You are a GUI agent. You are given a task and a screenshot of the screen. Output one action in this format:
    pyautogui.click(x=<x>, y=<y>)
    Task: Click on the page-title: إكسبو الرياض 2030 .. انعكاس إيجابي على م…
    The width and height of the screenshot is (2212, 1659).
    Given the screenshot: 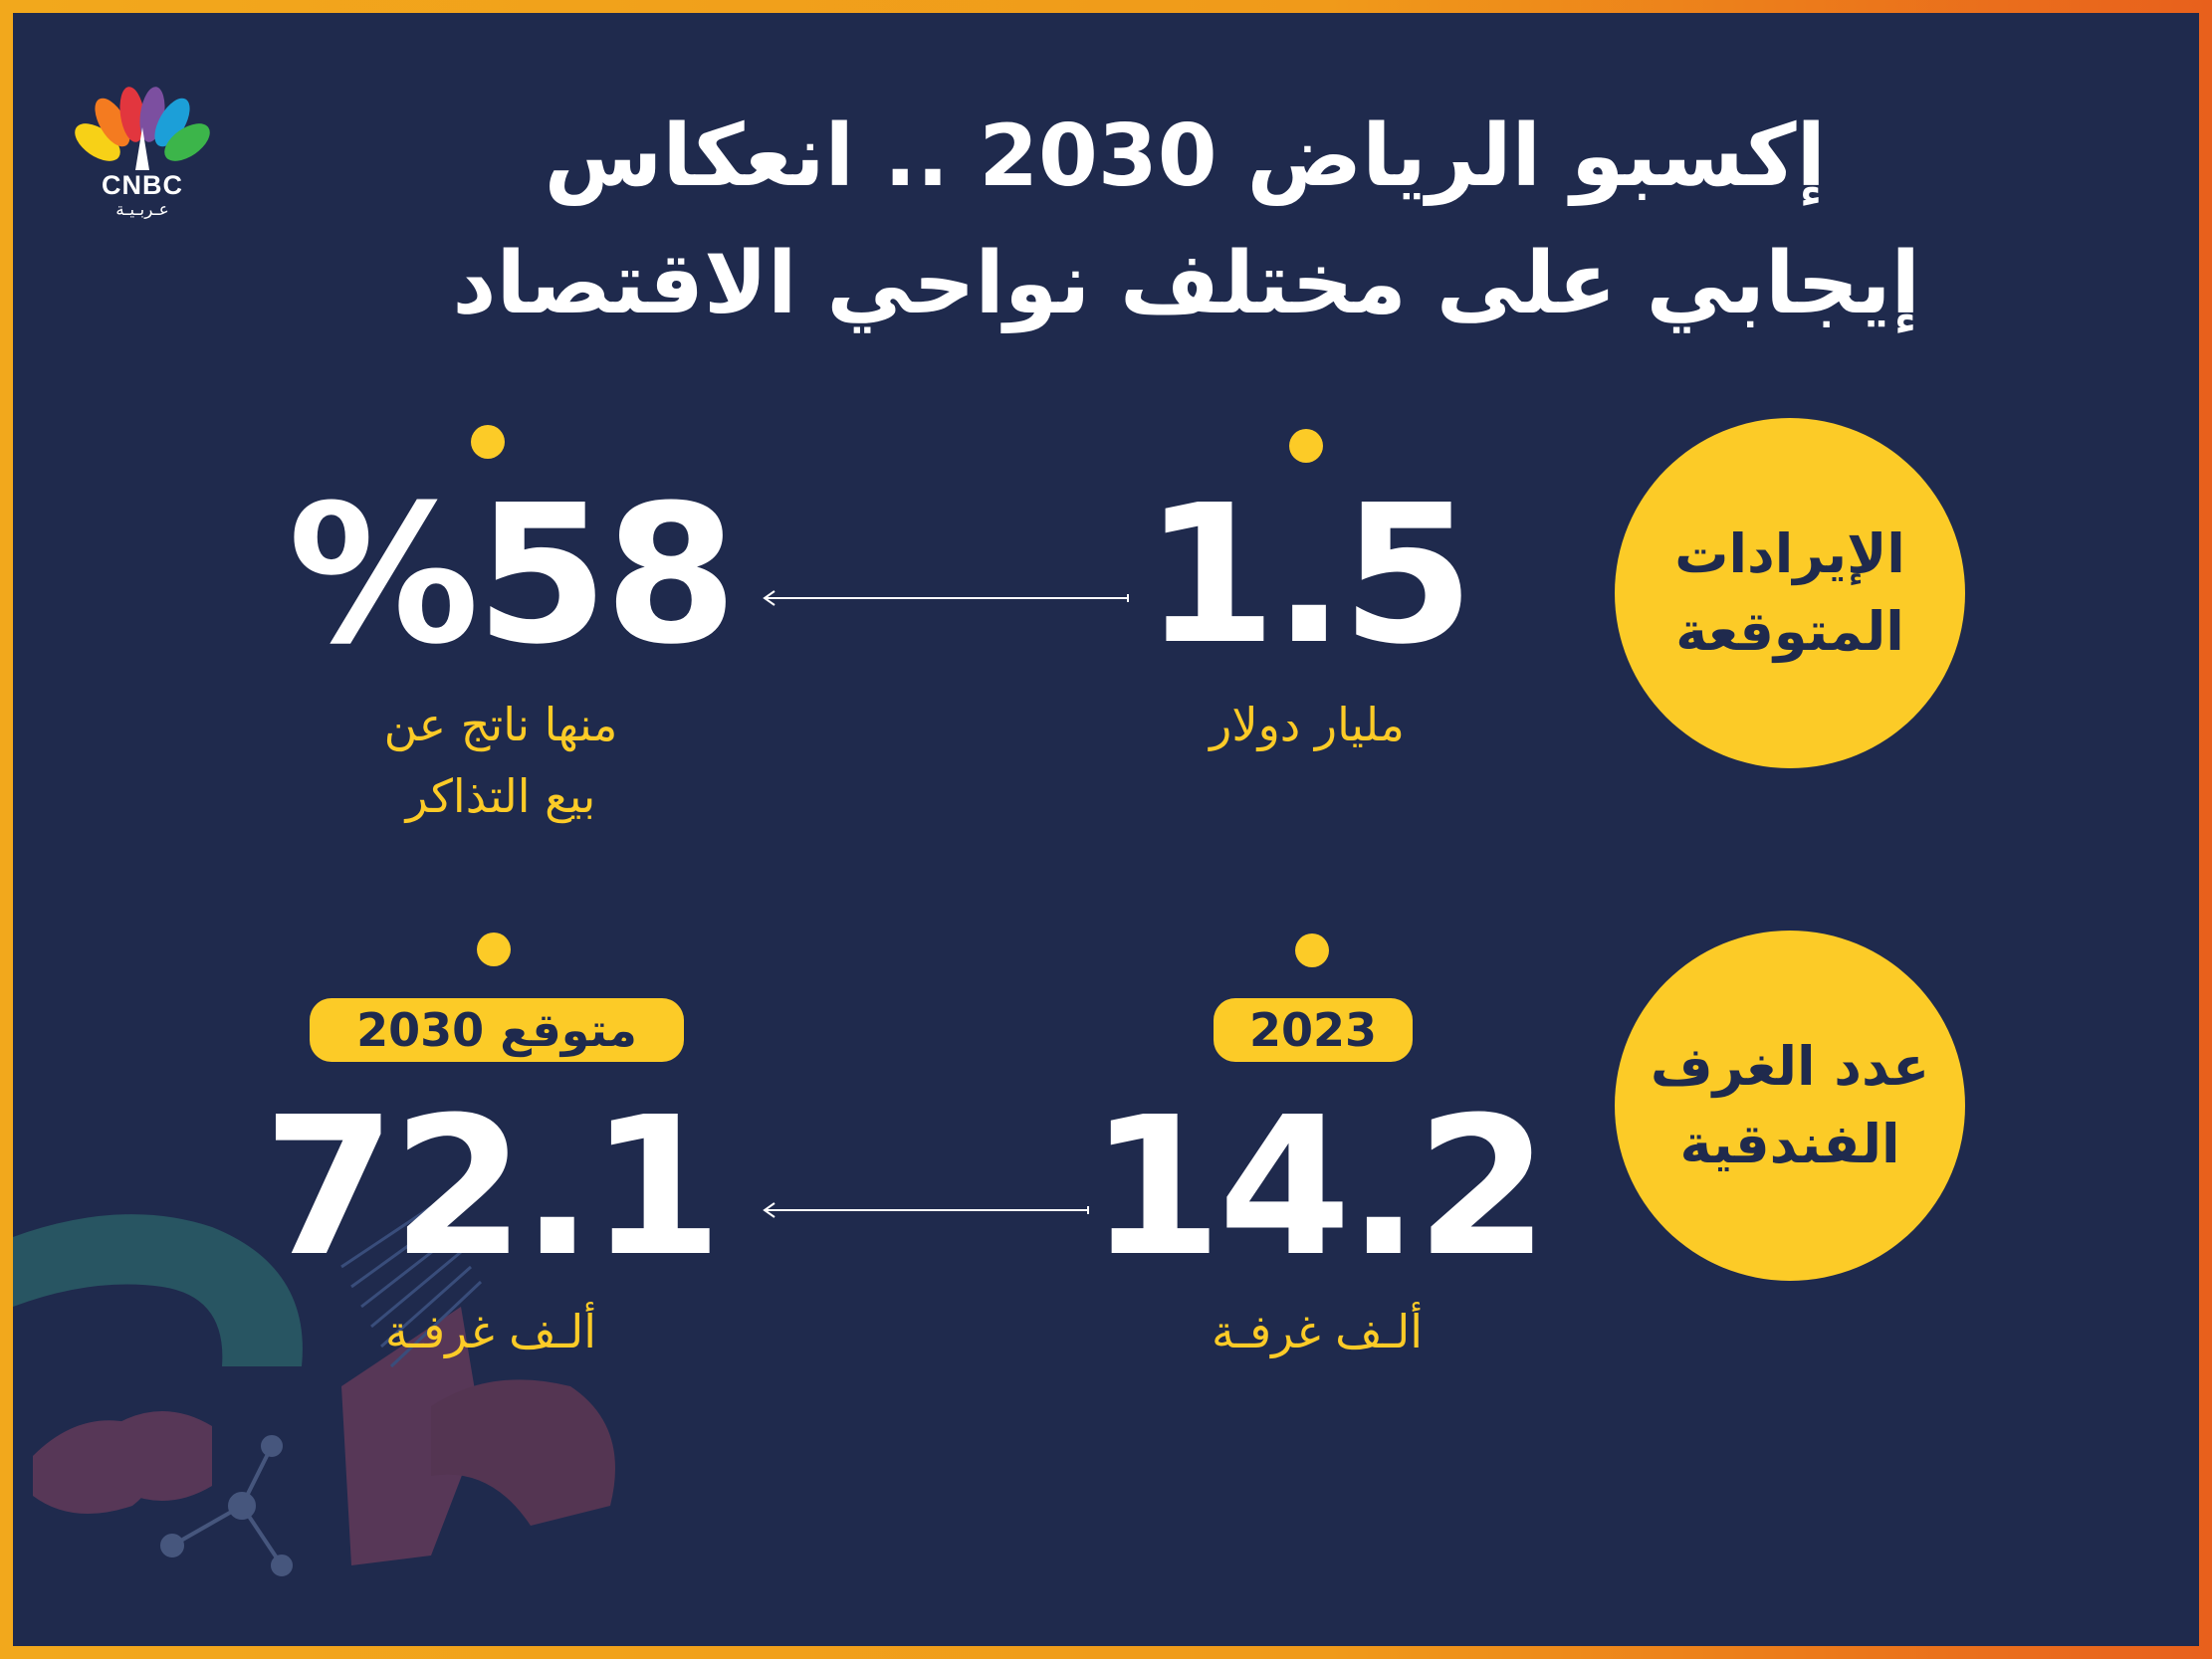 What is the action you would take?
    pyautogui.click(x=1124, y=220)
    